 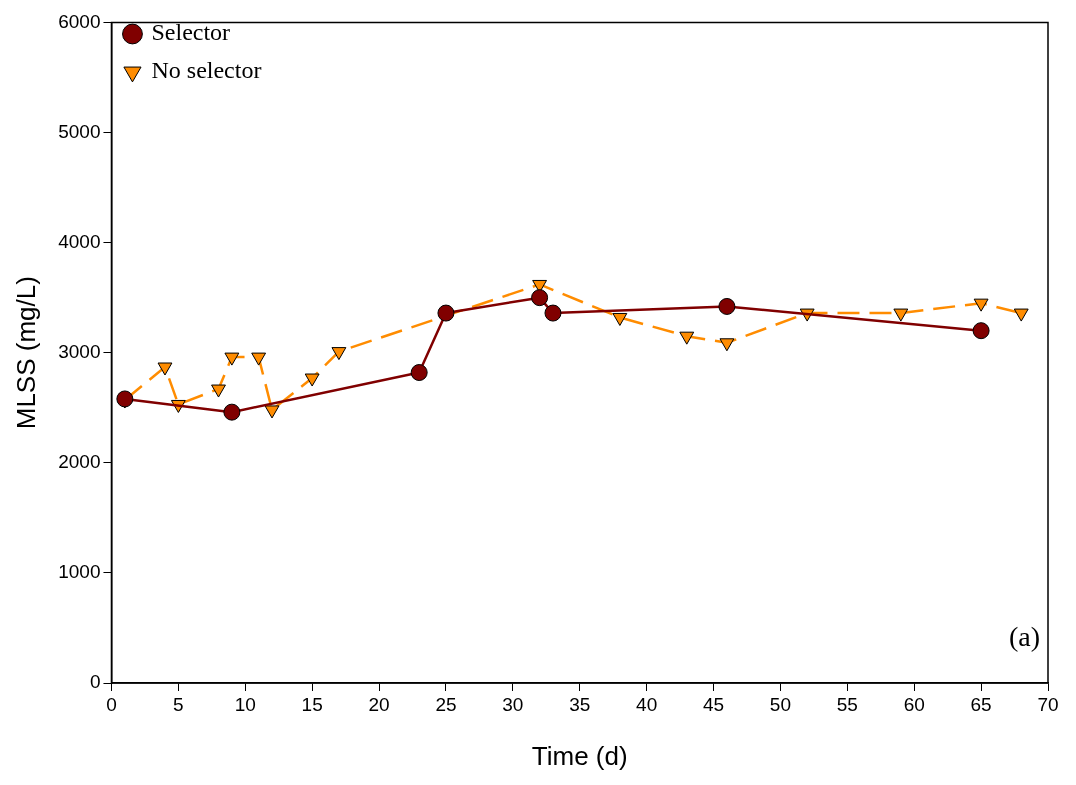 I want to click on annotation: (a), so click(x=1024, y=637).